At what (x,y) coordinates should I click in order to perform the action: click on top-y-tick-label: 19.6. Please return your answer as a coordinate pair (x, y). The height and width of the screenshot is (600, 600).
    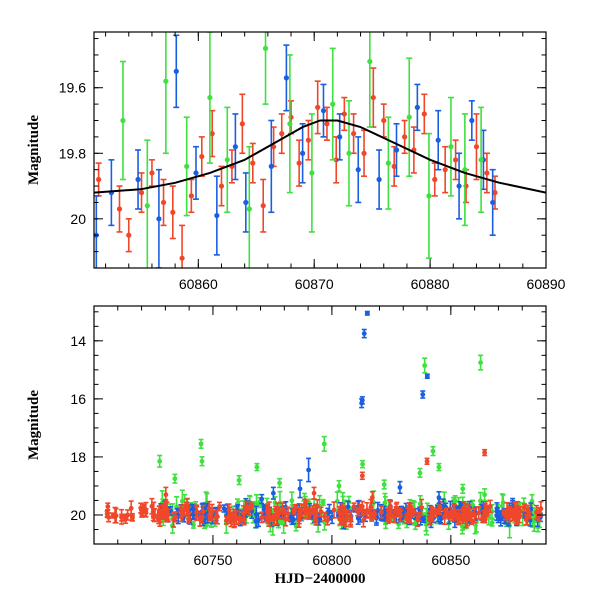
    Looking at the image, I should click on (72, 88).